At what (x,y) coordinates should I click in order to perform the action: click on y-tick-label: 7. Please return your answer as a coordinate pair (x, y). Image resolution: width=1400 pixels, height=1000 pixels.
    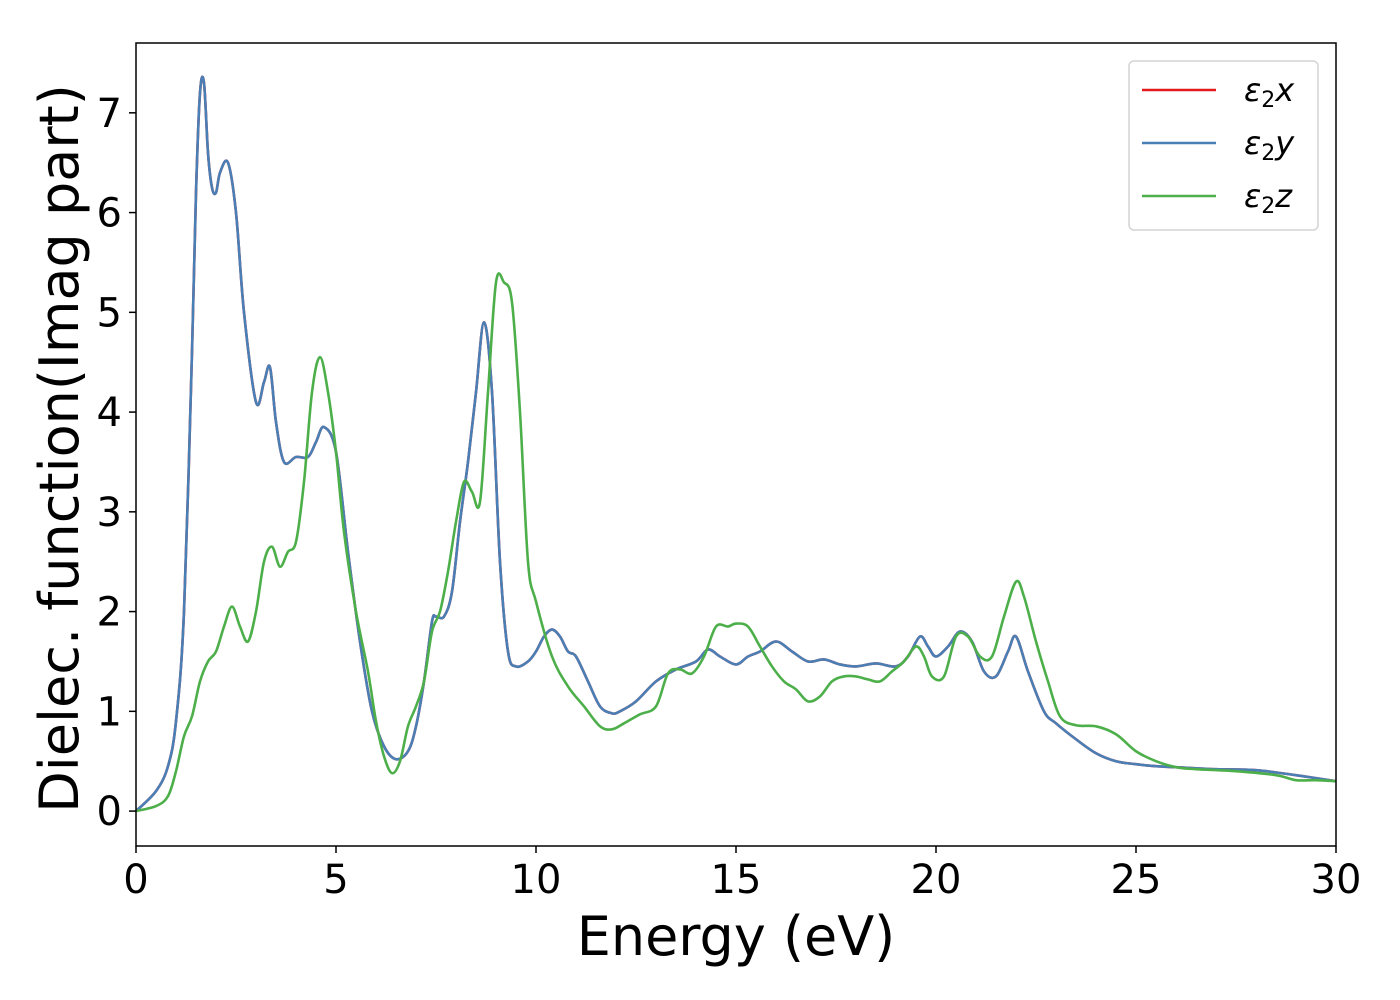
    Looking at the image, I should click on (109, 114).